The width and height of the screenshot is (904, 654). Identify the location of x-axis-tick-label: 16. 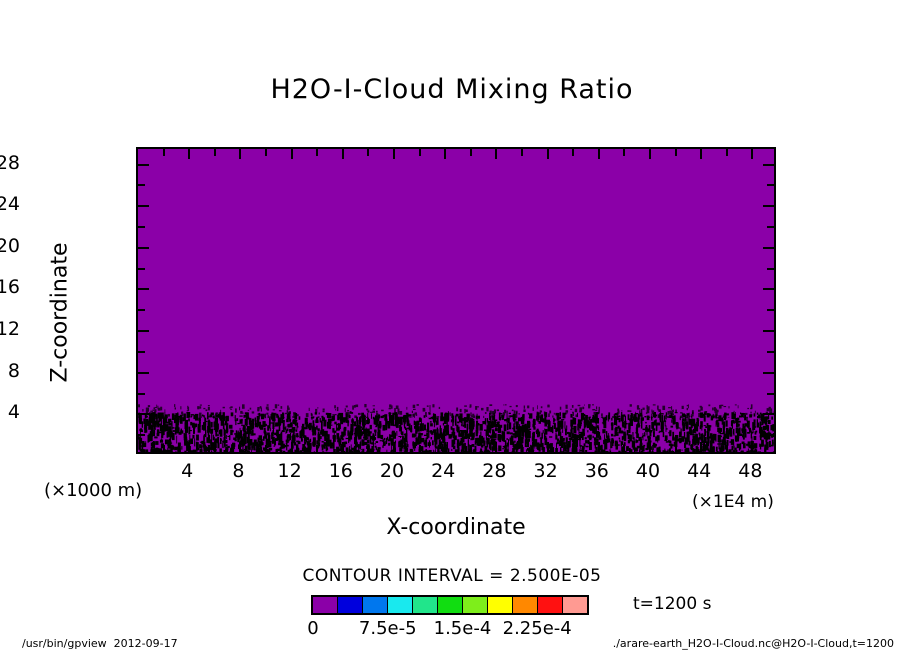
(340, 471).